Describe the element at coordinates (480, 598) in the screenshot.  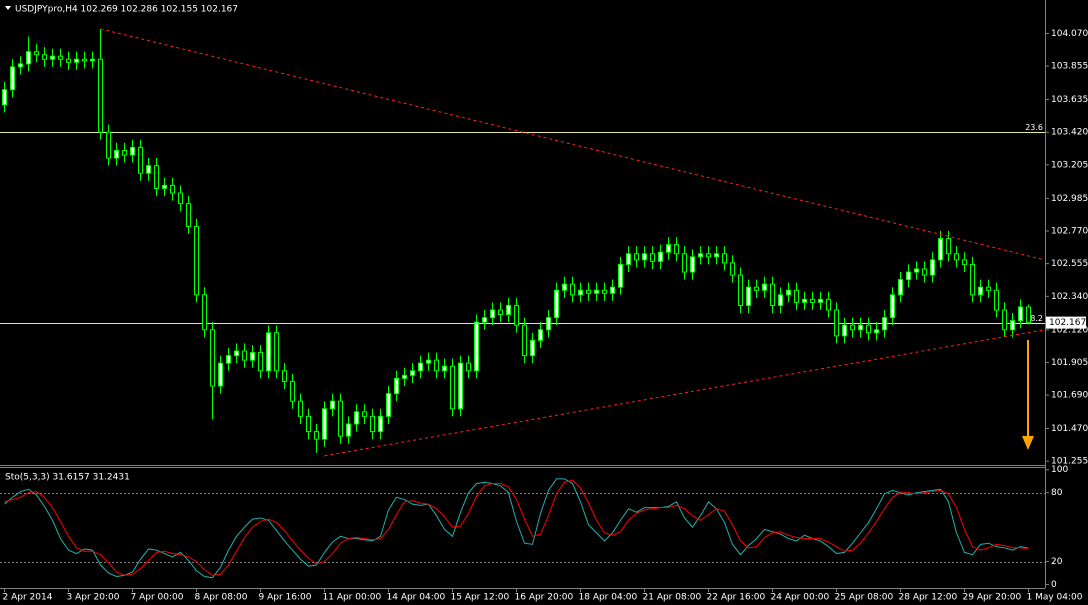
I see `x-tick-label: 15 Apr 12:00` at that location.